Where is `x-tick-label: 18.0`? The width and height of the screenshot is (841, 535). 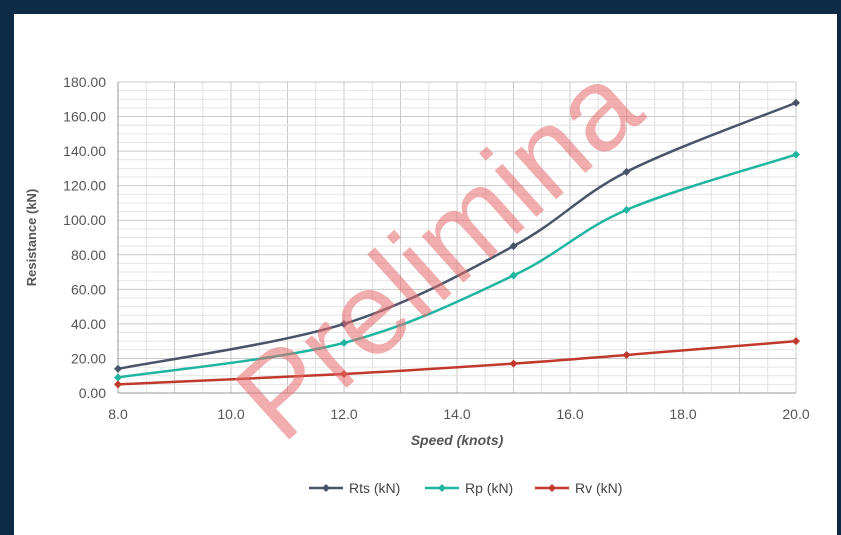 x-tick-label: 18.0 is located at coordinates (682, 414).